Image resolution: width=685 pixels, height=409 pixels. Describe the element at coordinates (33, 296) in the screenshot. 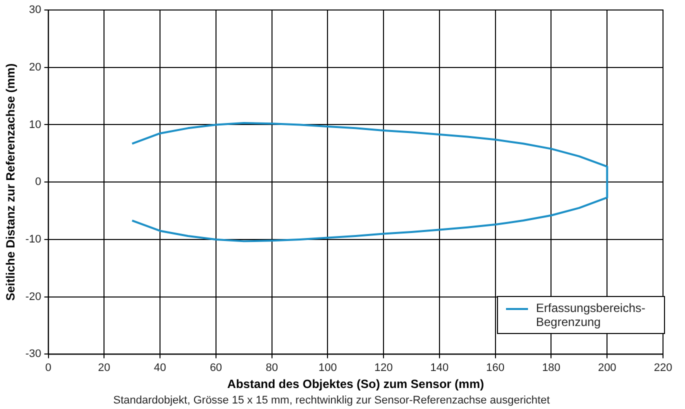

I see `y-tick-label: -20` at that location.